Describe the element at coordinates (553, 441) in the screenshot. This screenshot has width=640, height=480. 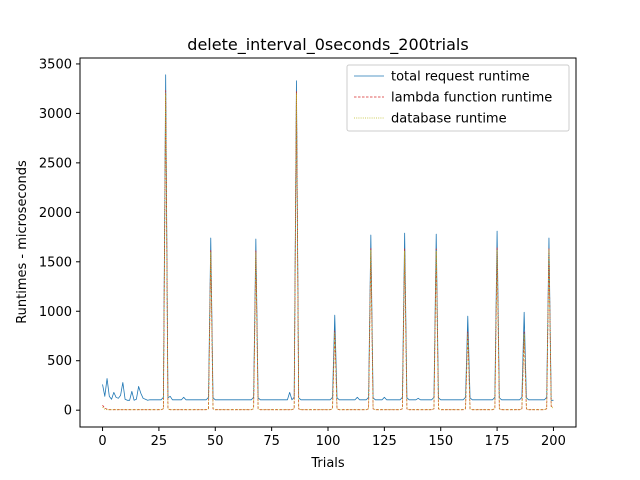
I see `x-tick-label: 200` at that location.